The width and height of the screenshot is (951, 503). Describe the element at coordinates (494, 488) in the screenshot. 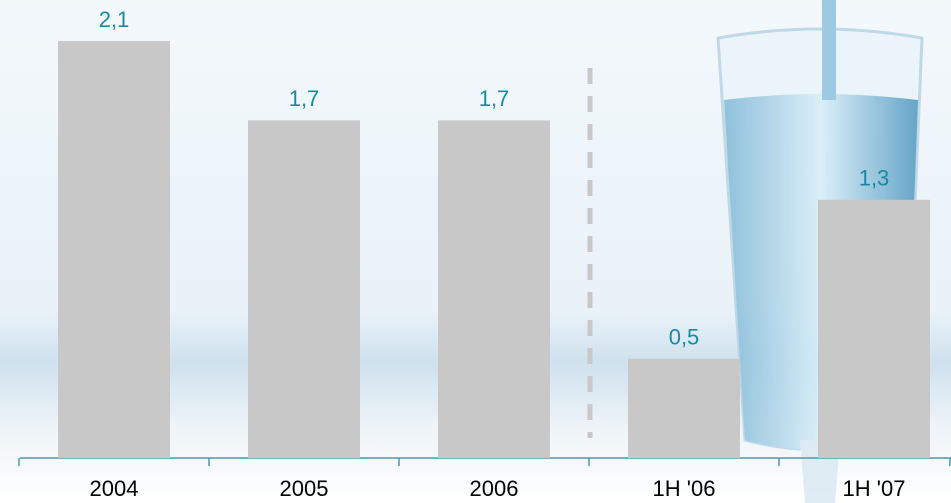

I see `x-tick-label: 2006` at that location.